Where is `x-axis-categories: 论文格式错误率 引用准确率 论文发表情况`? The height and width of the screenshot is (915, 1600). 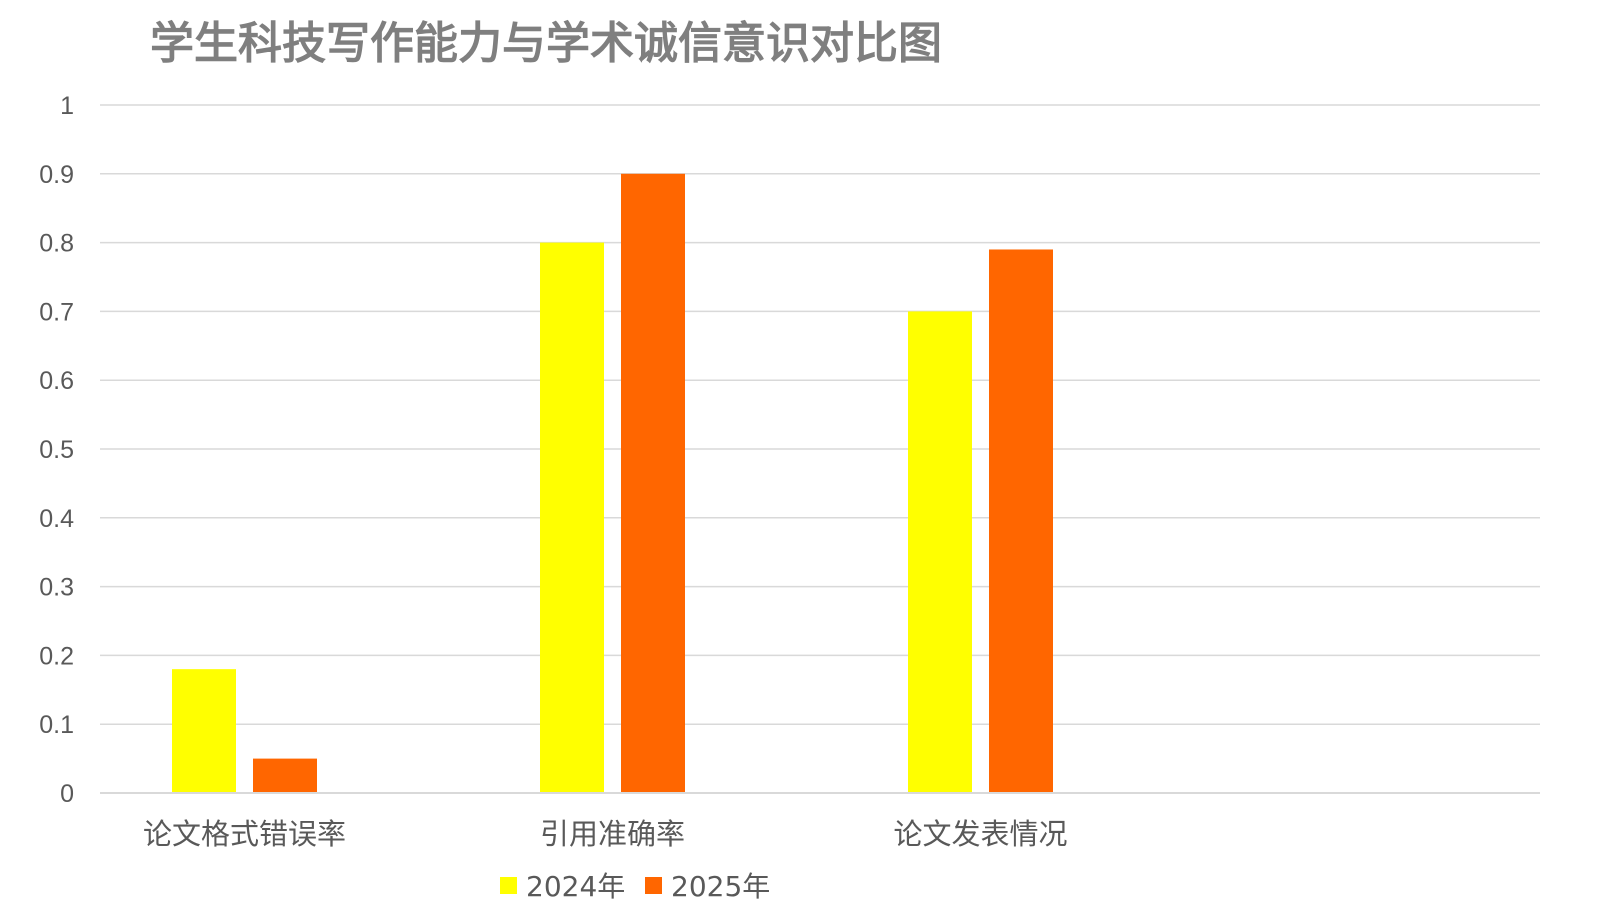 x-axis-categories: 论文格式错误率 引用准确率 论文发表情况 is located at coordinates (605, 834).